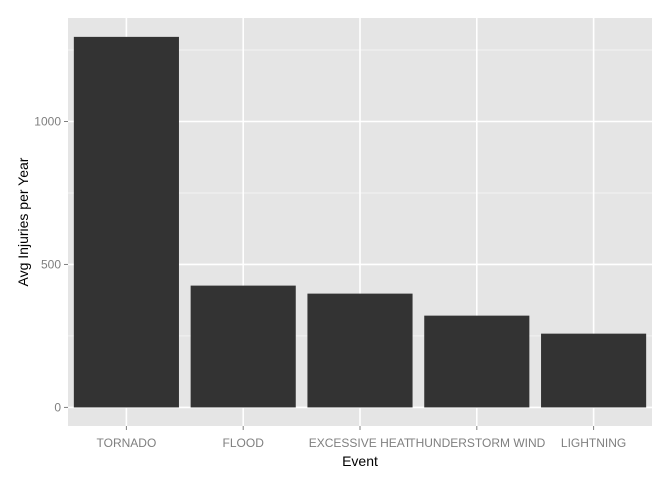 The width and height of the screenshot is (672, 480). What do you see at coordinates (477, 361) in the screenshot?
I see `bar-thunderstorm-wind` at bounding box center [477, 361].